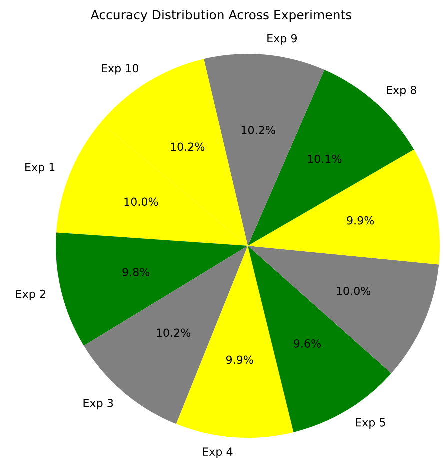  I want to click on chart-title: Accuracy Distribution Across Experiments, so click(221, 16).